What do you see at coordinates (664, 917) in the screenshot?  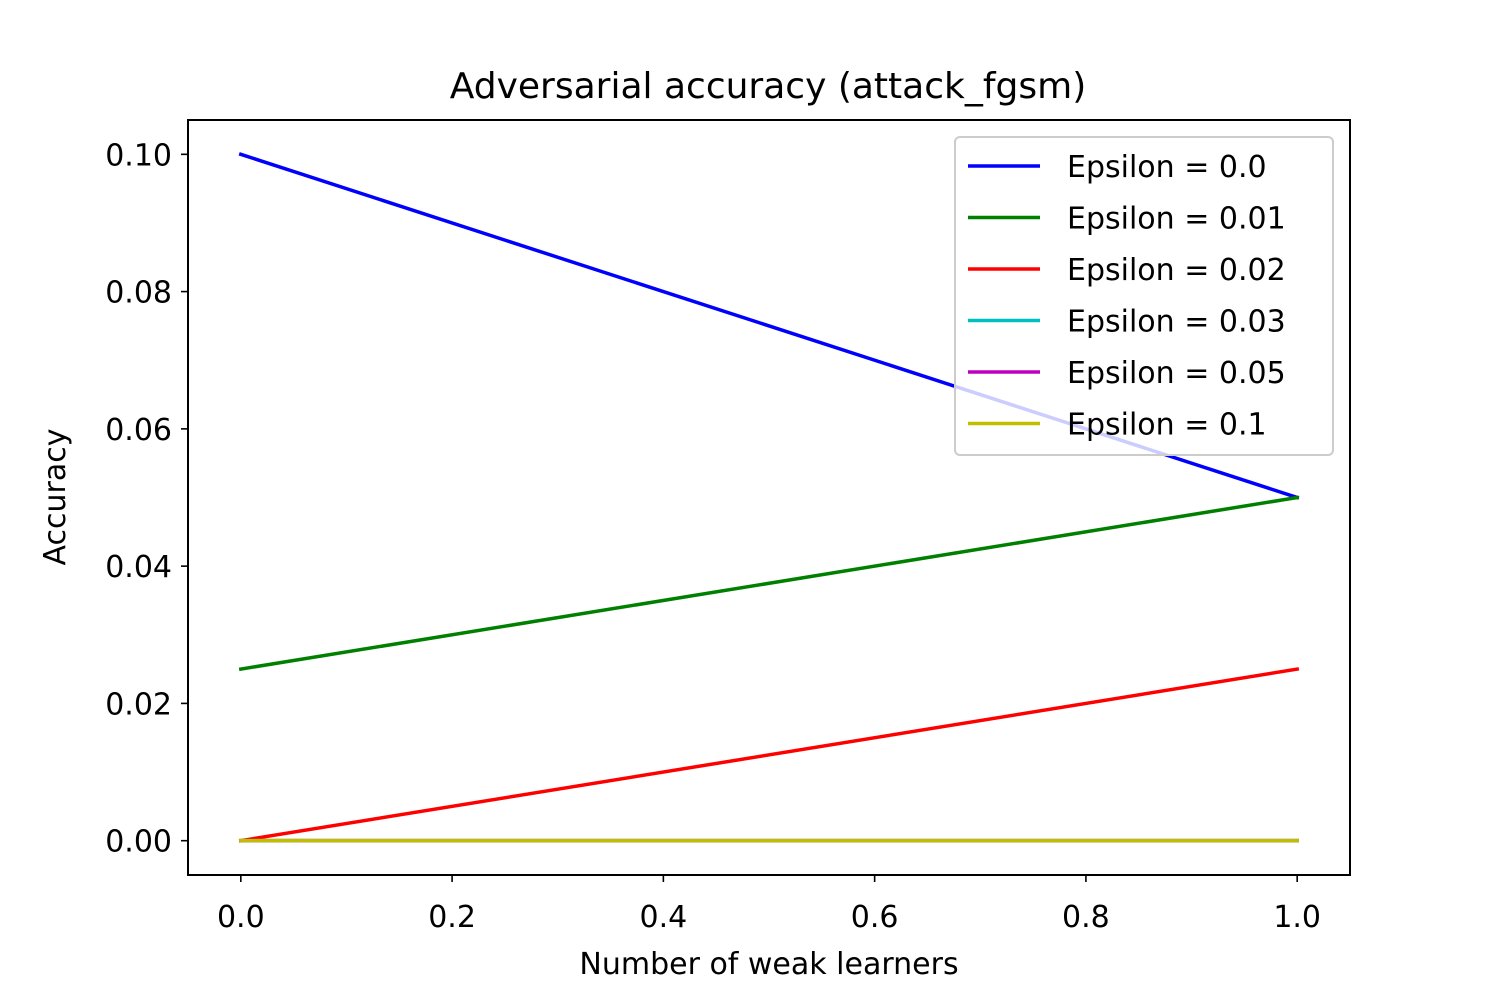 I see `x-tick-label: 0.4` at bounding box center [664, 917].